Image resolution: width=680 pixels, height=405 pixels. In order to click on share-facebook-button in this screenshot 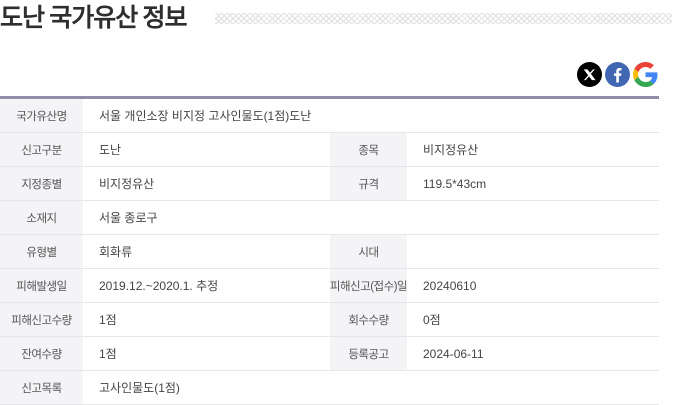, I will do `click(617, 74)`.